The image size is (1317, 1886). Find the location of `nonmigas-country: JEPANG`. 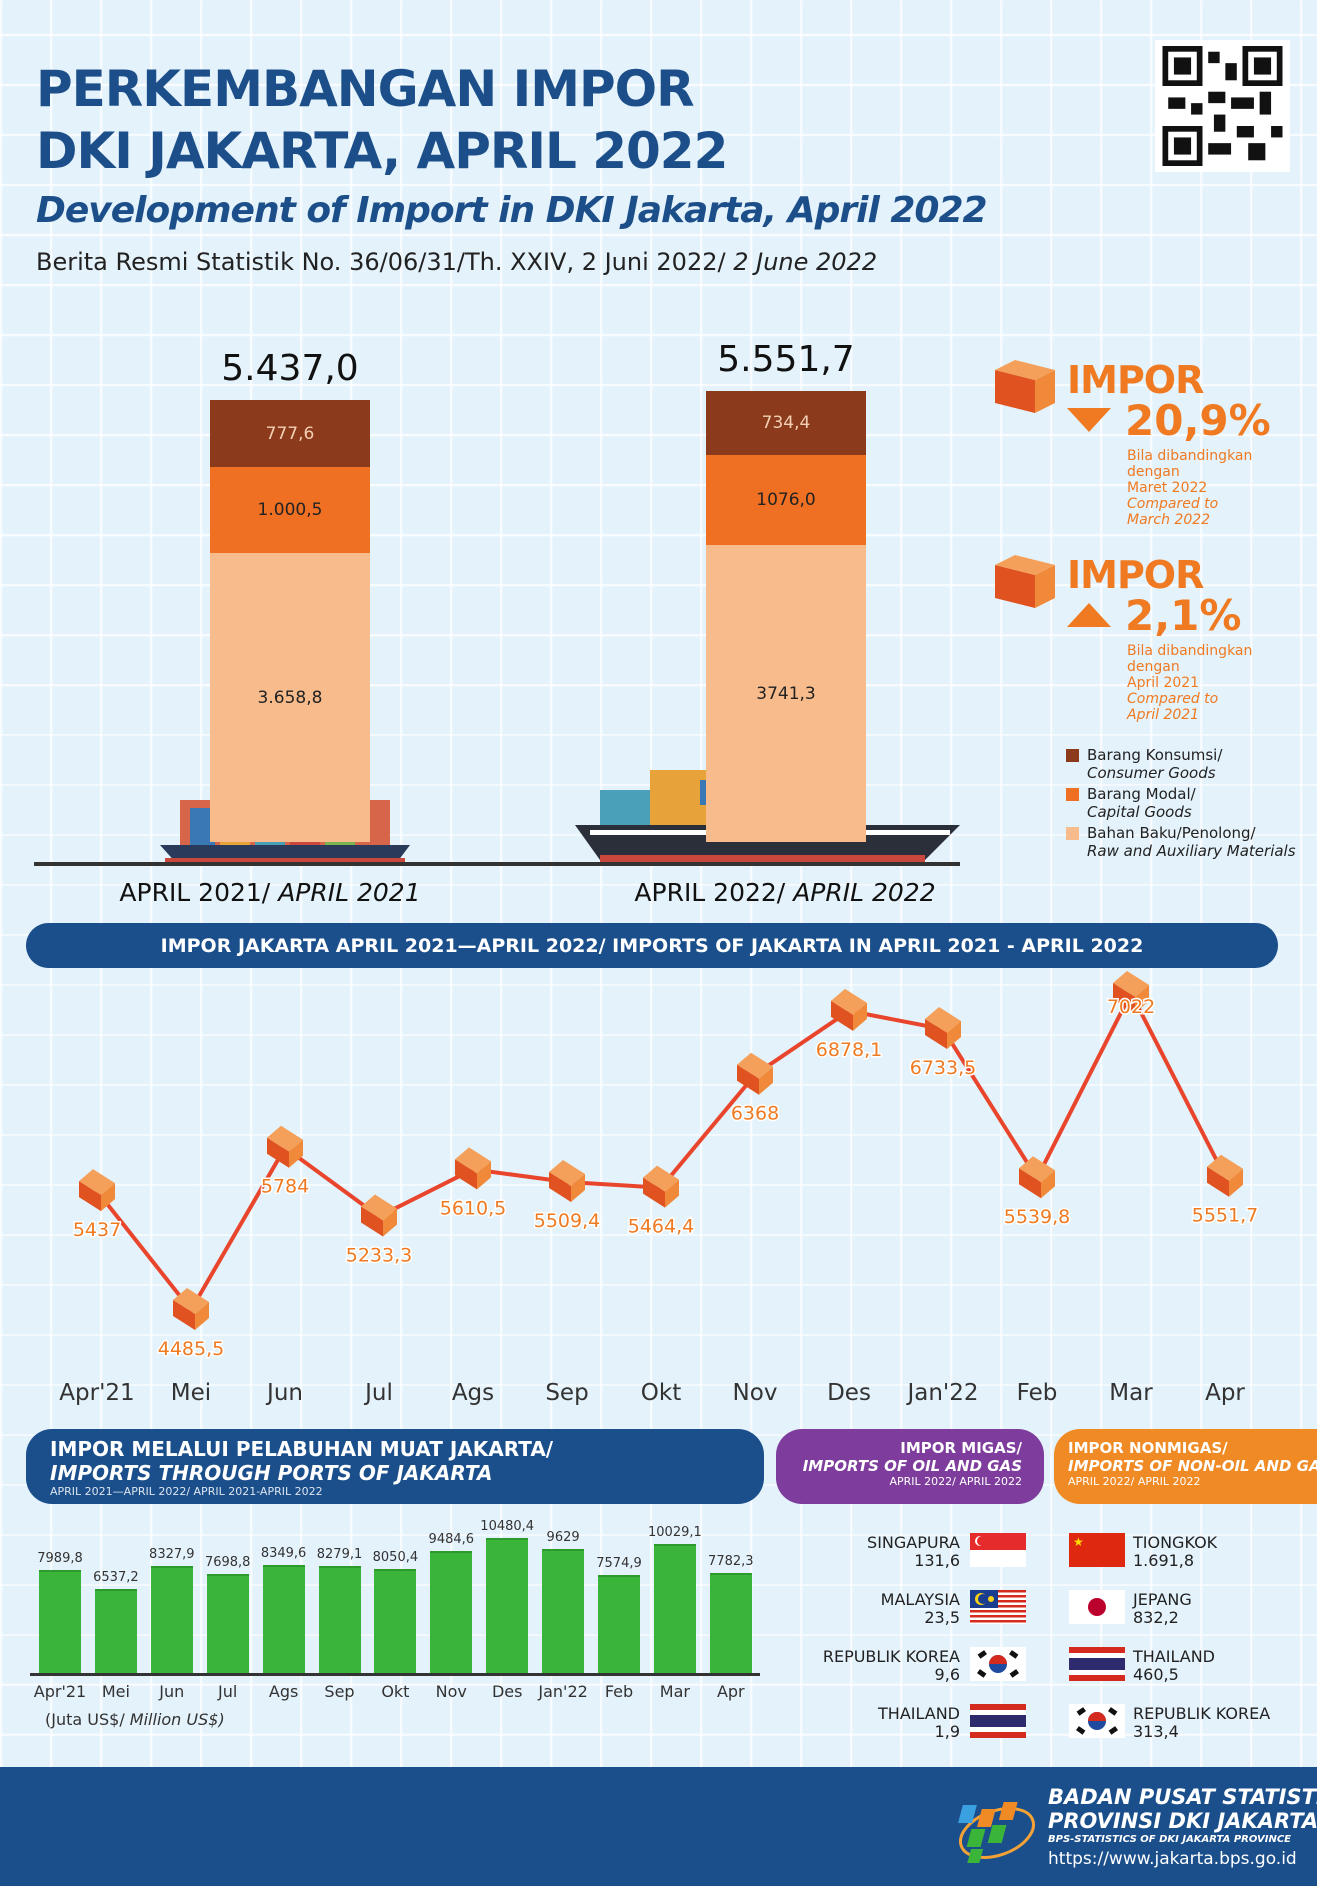

nonmigas-country: JEPANG is located at coordinates (1162, 1599).